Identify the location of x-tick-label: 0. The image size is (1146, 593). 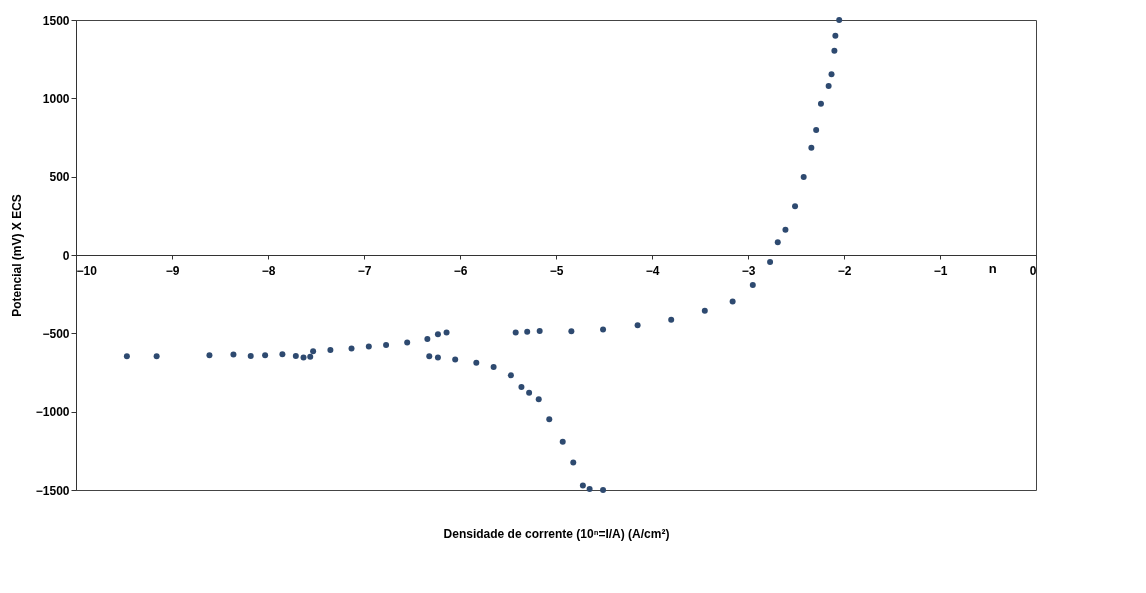
(1033, 270).